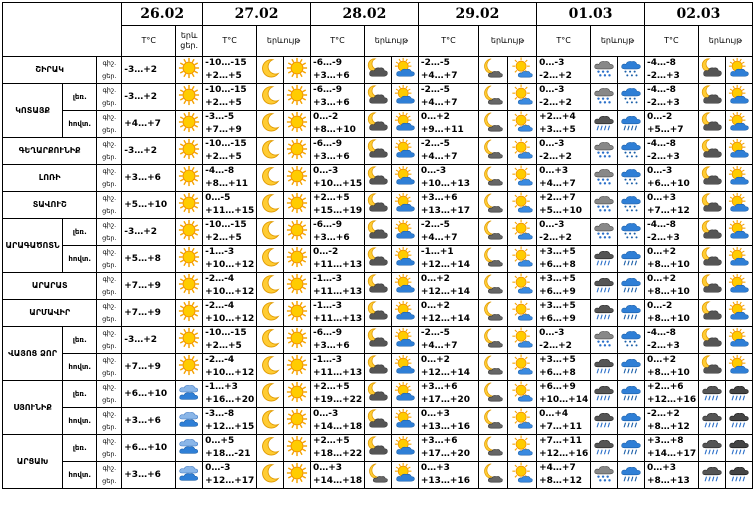 Image resolution: width=755 pixels, height=526 pixels. What do you see at coordinates (671, 124) in the screenshot?
I see `temperature-range: 0…-2 +5…+7` at bounding box center [671, 124].